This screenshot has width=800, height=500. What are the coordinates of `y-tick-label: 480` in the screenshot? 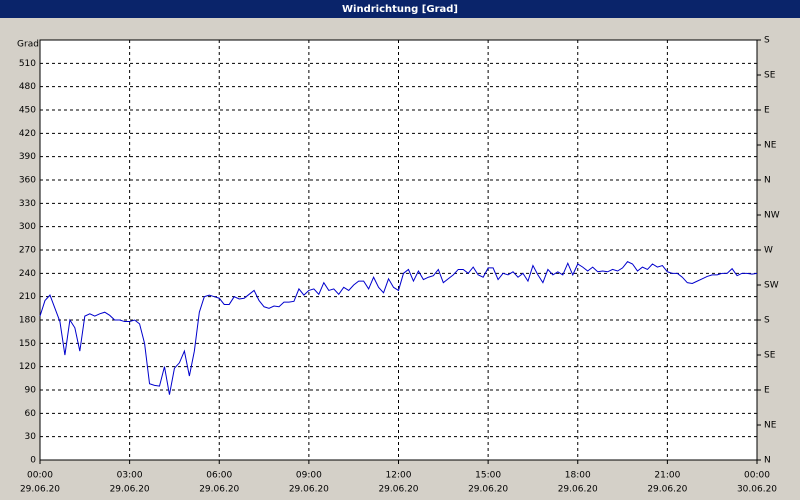 It's located at (27, 87).